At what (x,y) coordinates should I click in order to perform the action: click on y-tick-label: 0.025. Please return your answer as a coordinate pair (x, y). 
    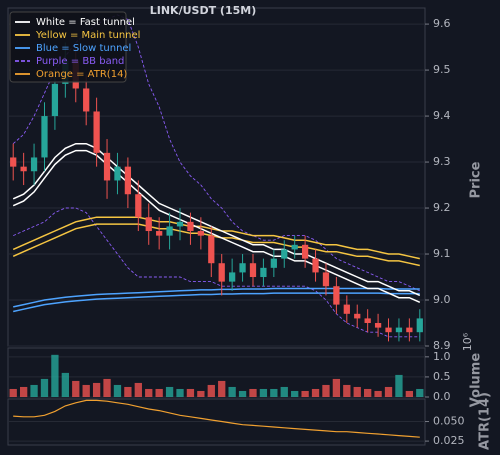
    Looking at the image, I should click on (449, 440).